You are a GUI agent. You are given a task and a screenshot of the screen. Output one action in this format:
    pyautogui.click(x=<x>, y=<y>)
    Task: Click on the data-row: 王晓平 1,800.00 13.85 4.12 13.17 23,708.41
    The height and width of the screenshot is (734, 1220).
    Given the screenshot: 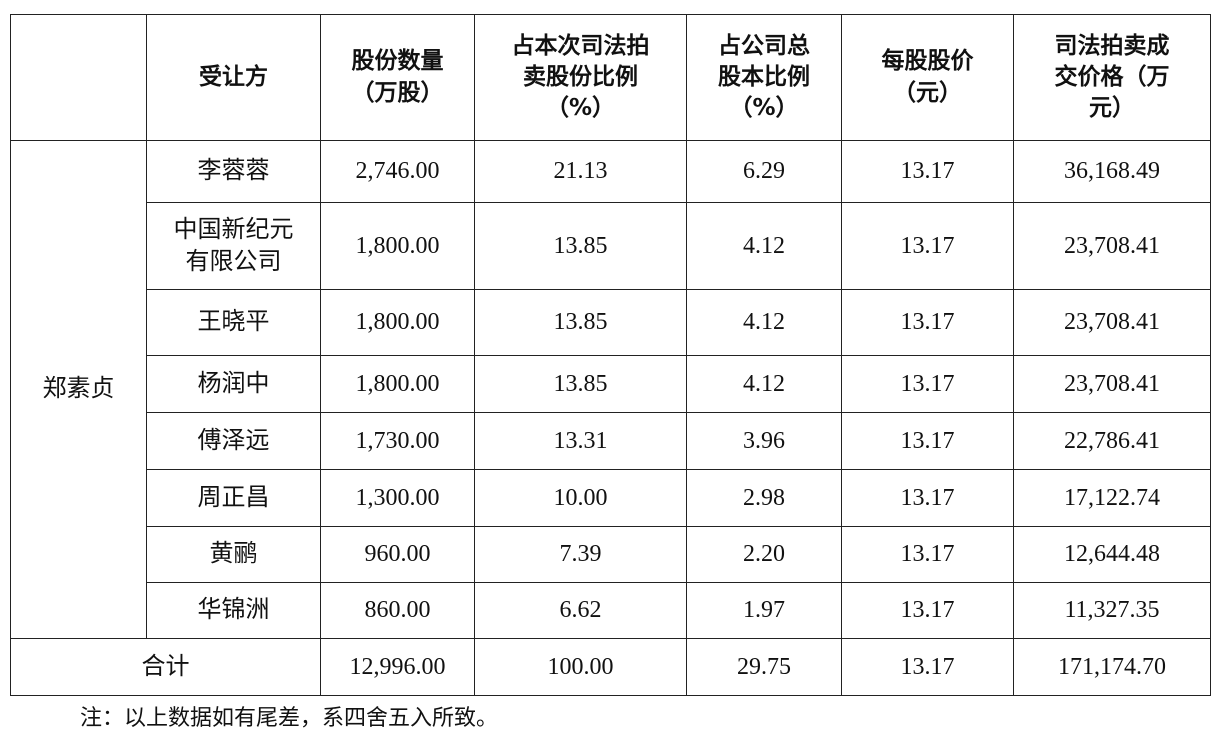 What is the action you would take?
    pyautogui.click(x=611, y=322)
    